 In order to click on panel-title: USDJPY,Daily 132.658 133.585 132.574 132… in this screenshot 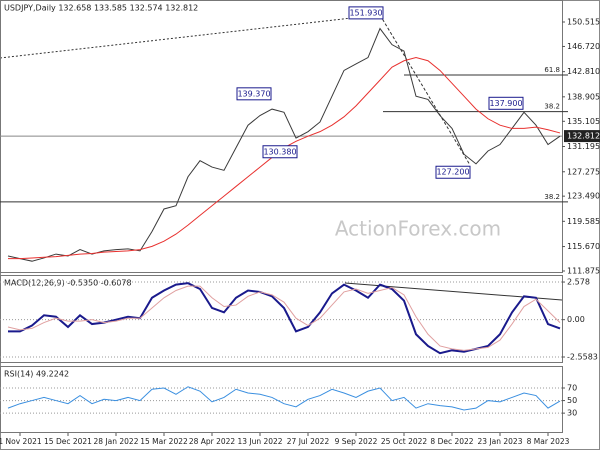, I will do `click(101, 8)`.